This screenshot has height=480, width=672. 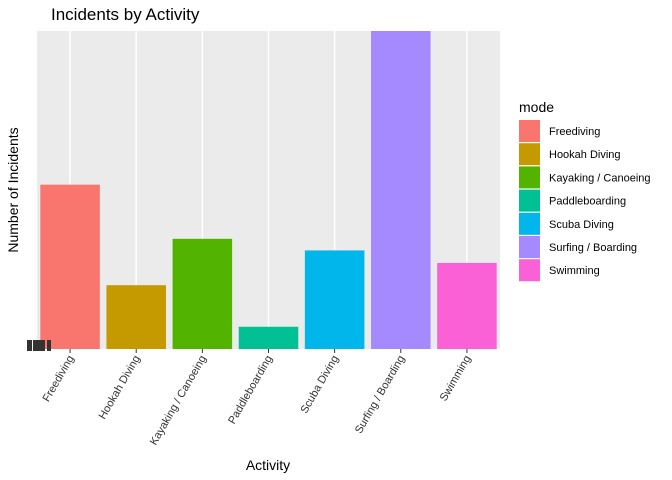 I want to click on legend-label: Swimming, so click(x=574, y=271).